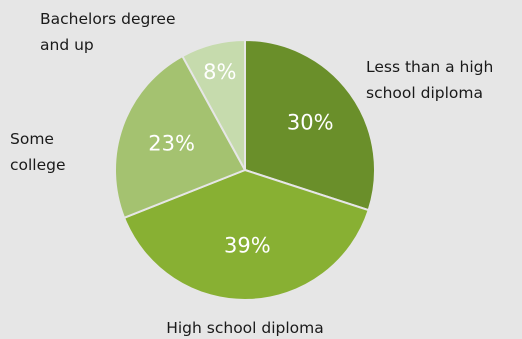  I want to click on slice-category-label: and up, so click(67, 45).